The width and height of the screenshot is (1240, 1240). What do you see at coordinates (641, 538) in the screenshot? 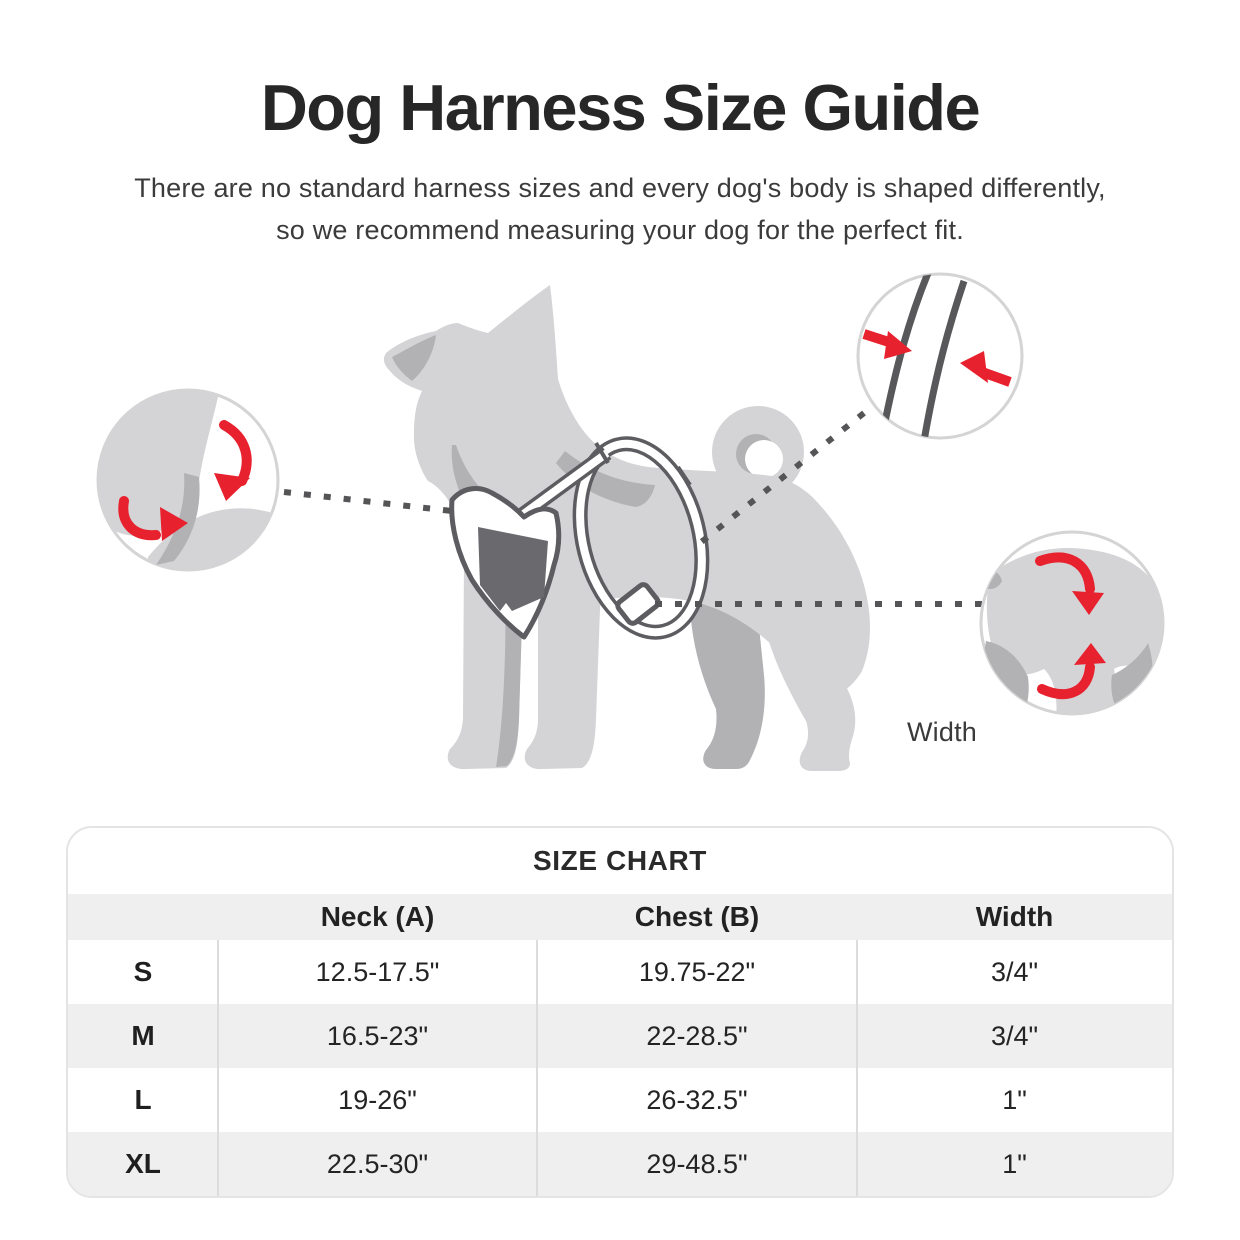
I see `harness-girth-strap` at bounding box center [641, 538].